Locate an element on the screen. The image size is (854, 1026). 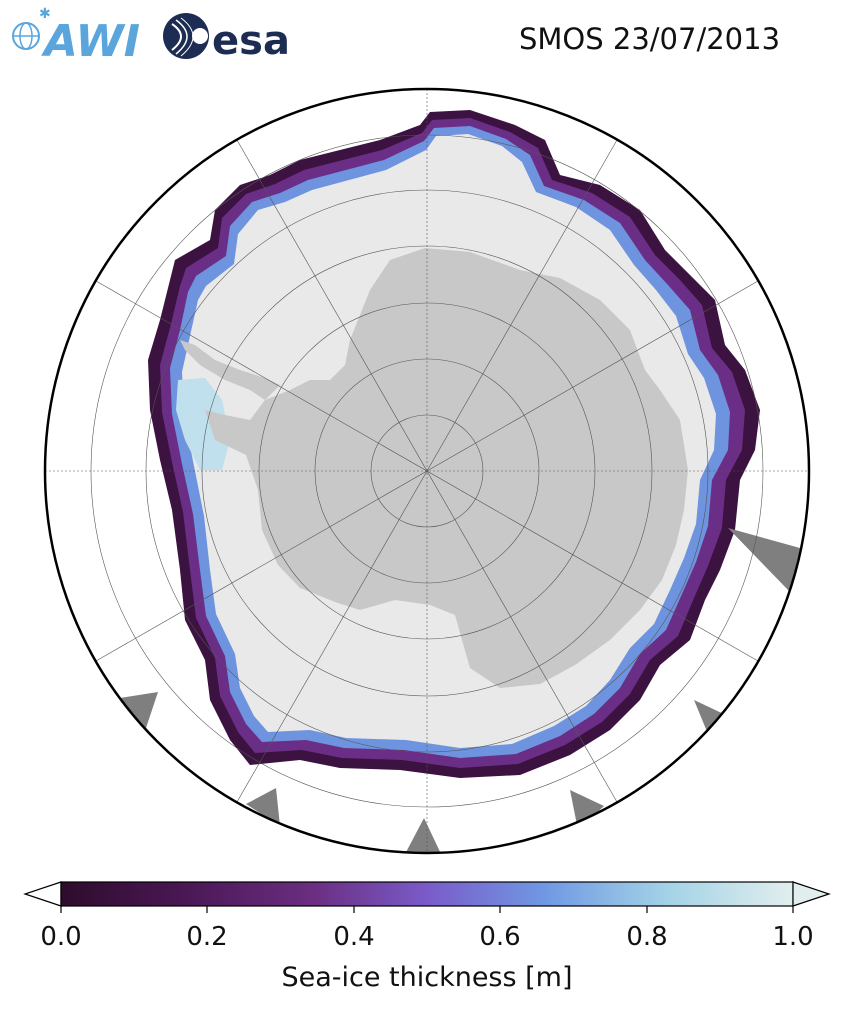
colorbar-tick-label: 0.2 is located at coordinates (207, 937).